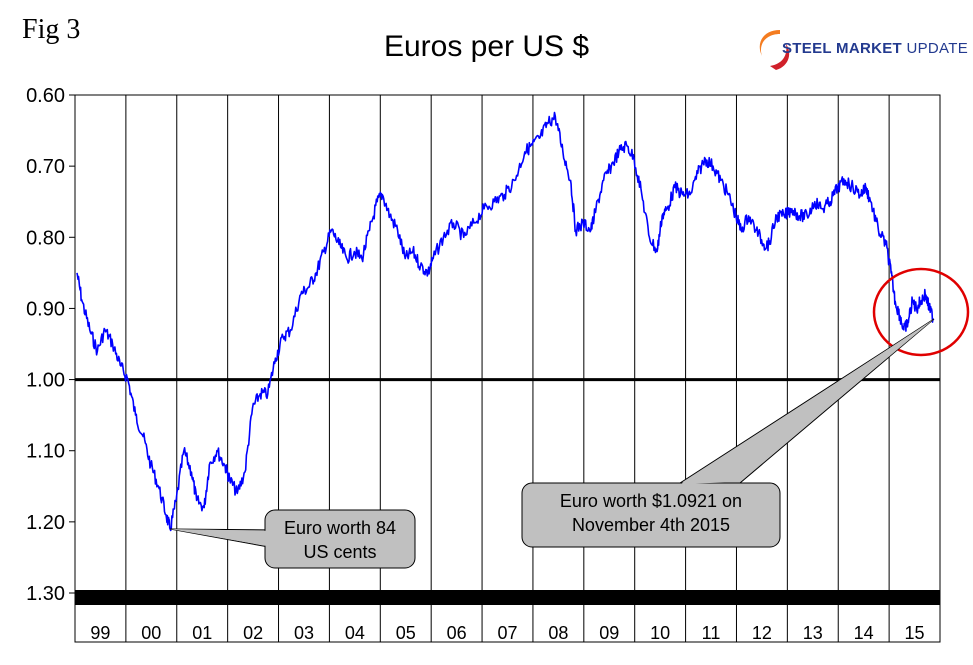 Image resolution: width=973 pixels, height=665 pixels. Describe the element at coordinates (813, 633) in the screenshot. I see `x-tick-label: 13` at that location.